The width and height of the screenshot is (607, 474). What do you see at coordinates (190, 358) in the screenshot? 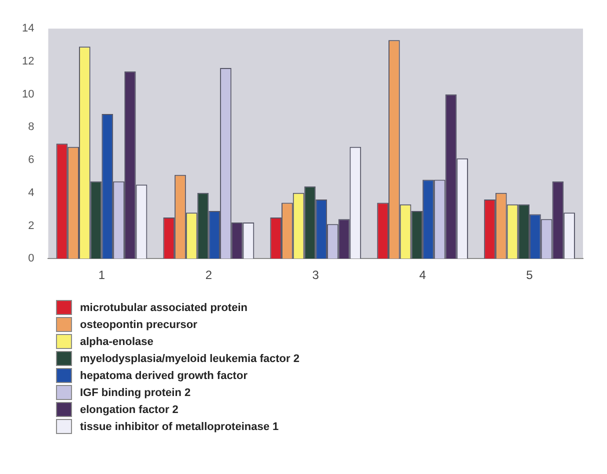
I see `legend-label: myelodysplasia/myeloid leukemia factor 2` at bounding box center [190, 358].